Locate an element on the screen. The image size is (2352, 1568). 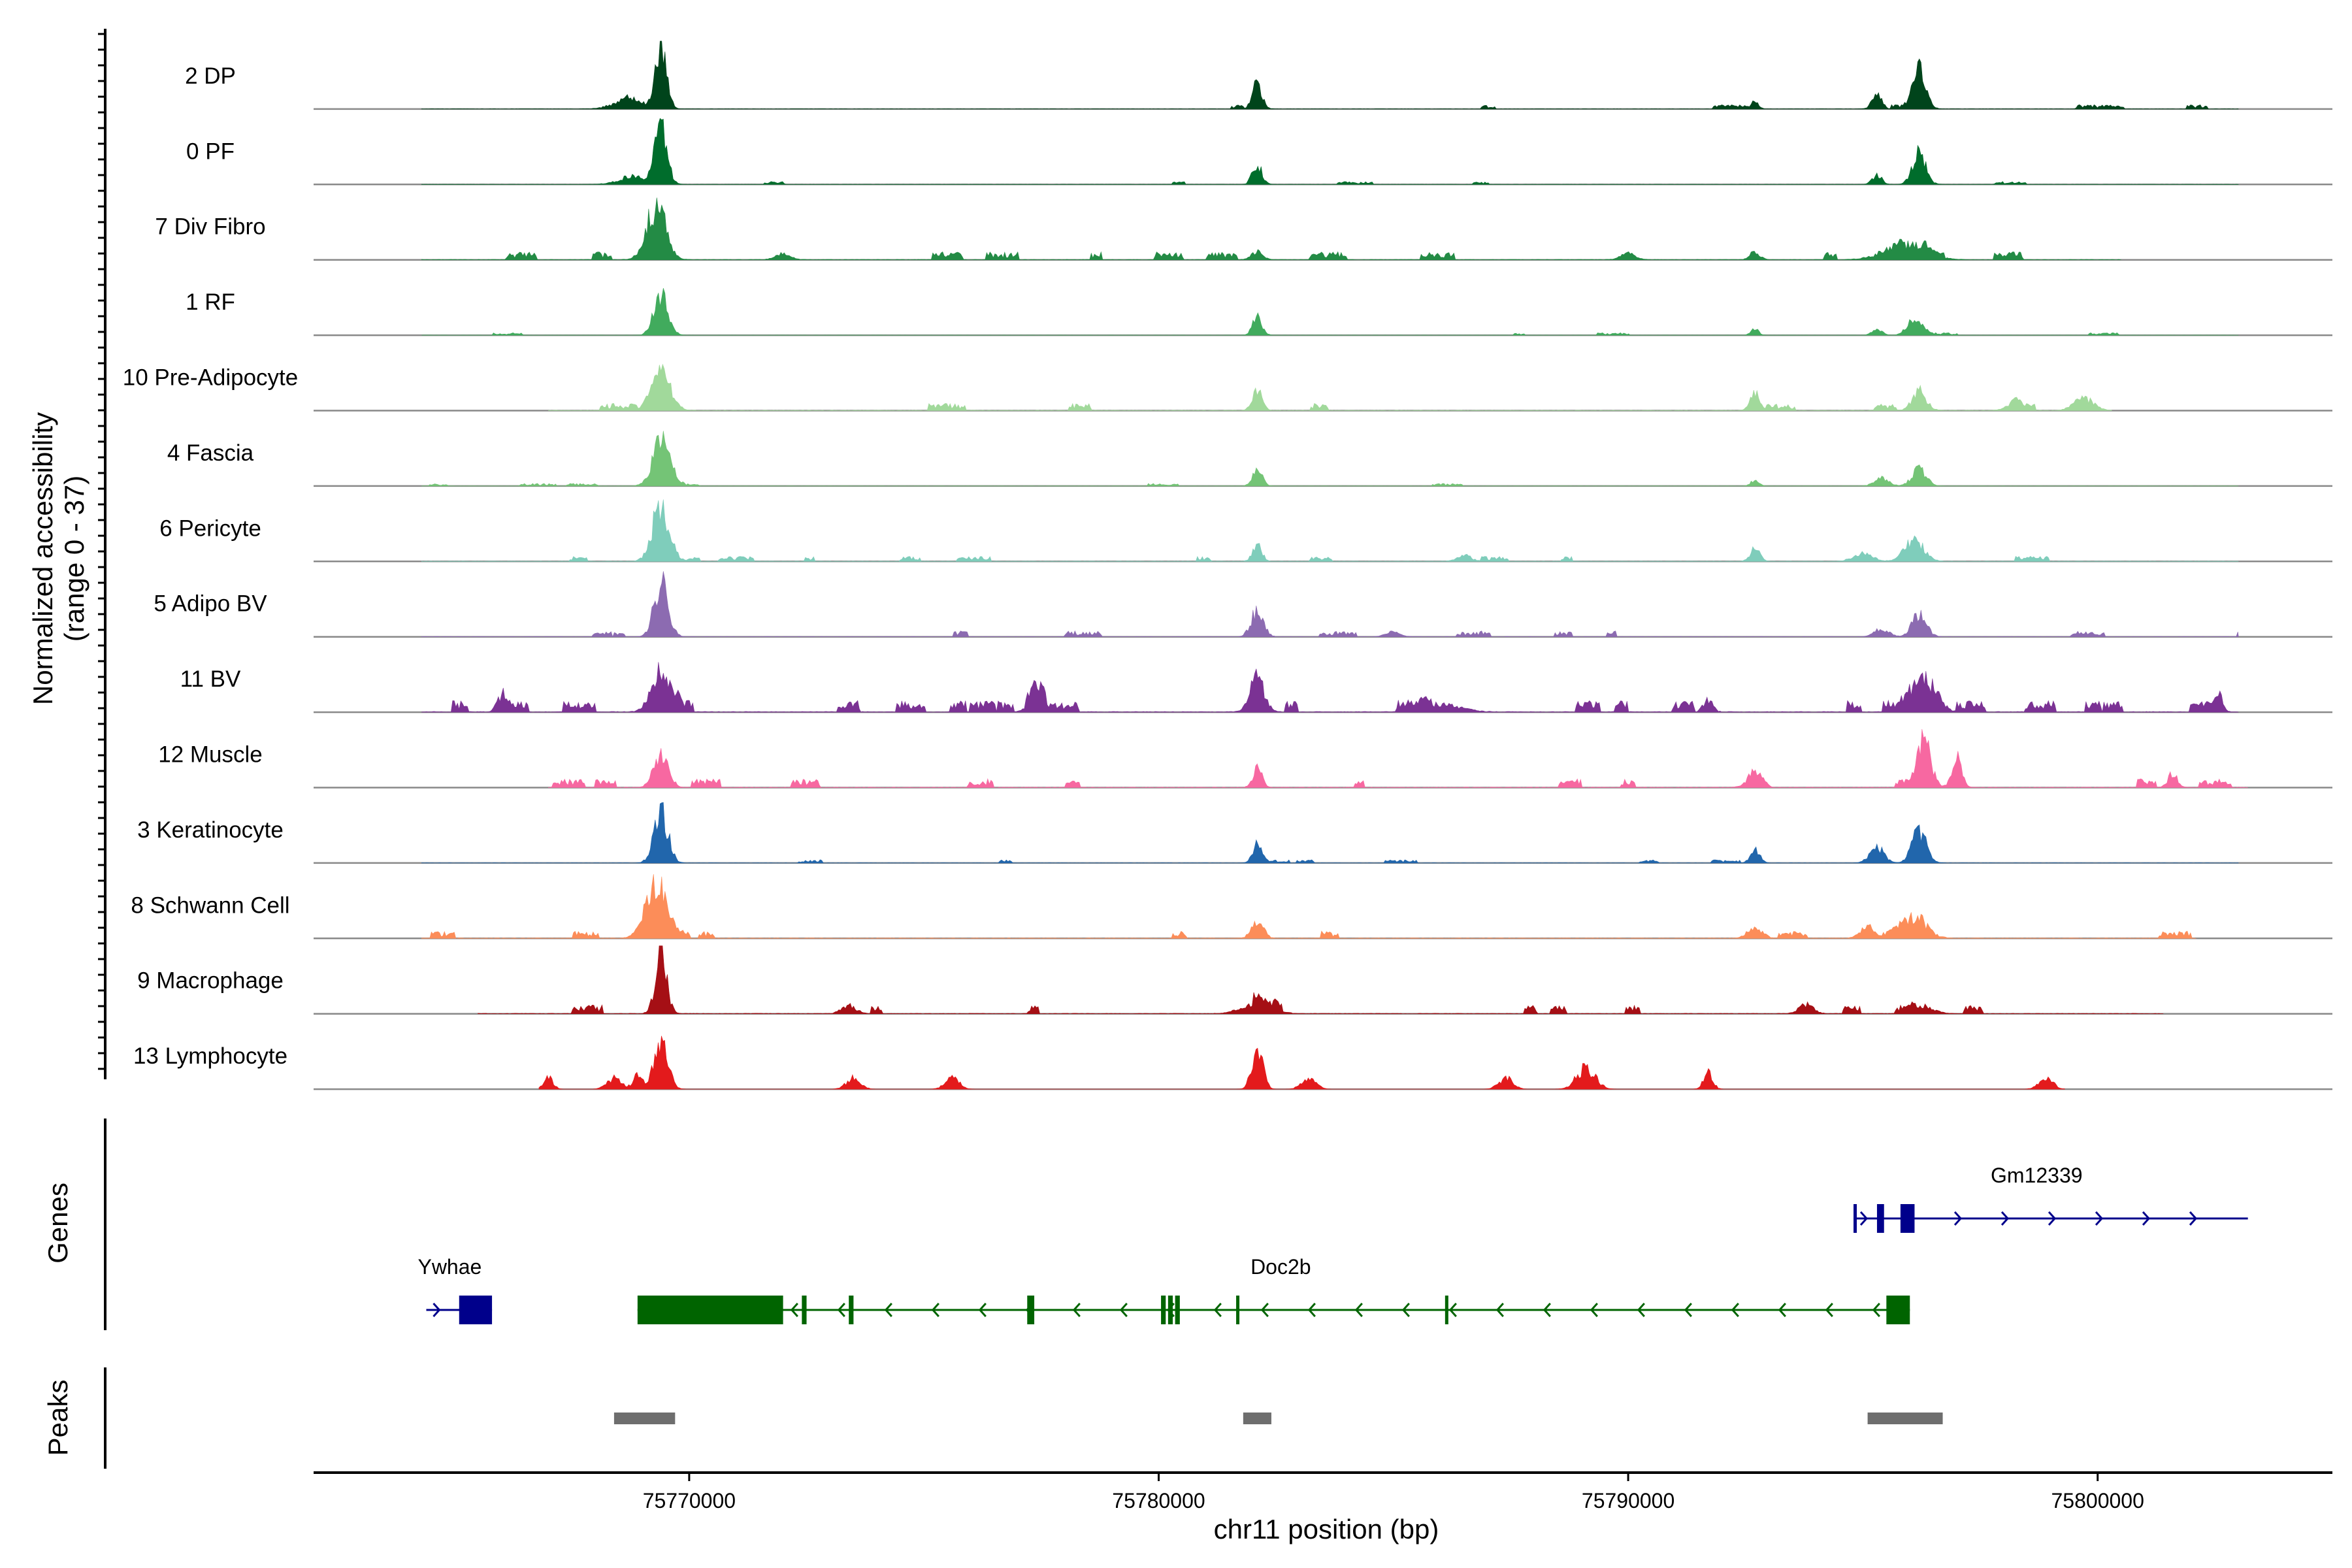
track-label-4-fascia: 4 Fascia is located at coordinates (210, 453).